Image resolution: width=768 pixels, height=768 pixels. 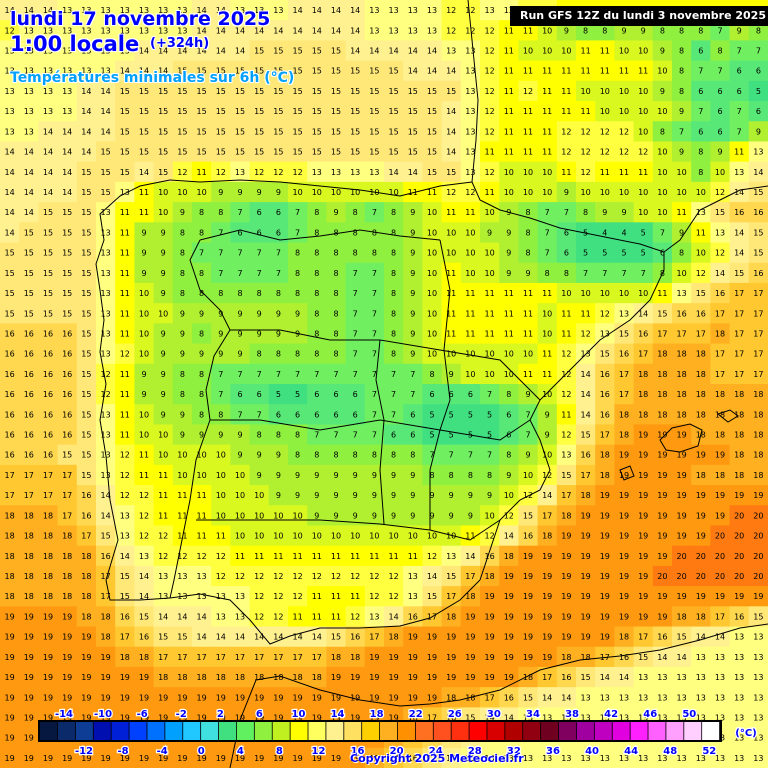 What do you see at coordinates (174, 731) in the screenshot?
I see `legend-swatch` at bounding box center [174, 731].